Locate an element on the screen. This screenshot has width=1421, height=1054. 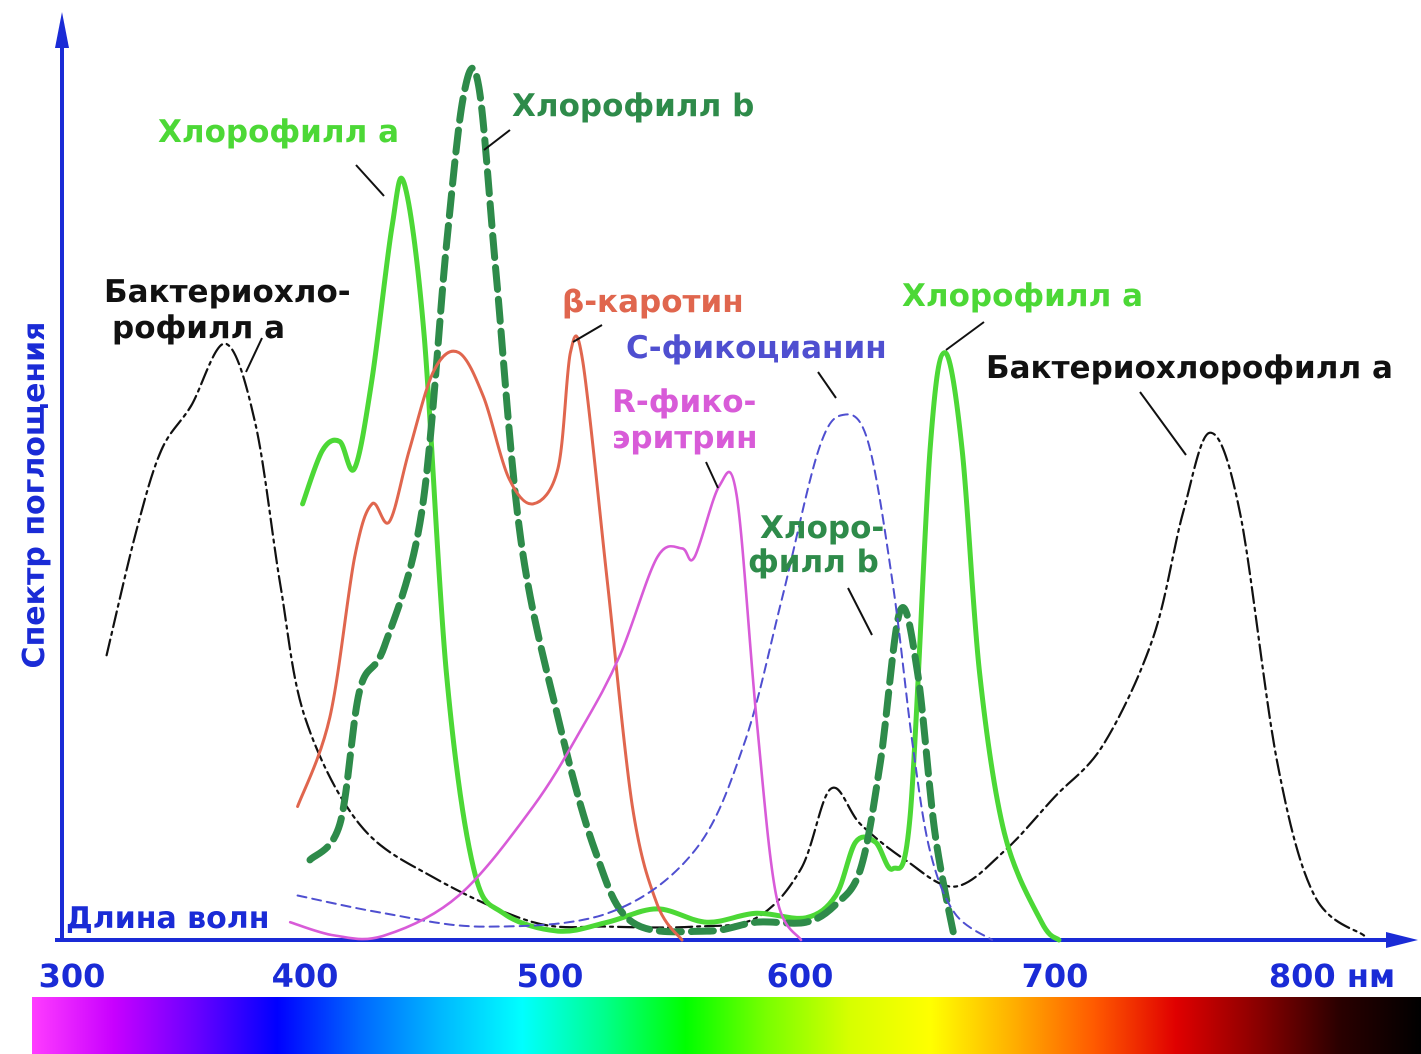
x-axis-arrow-icon is located at coordinates (1402, 940).